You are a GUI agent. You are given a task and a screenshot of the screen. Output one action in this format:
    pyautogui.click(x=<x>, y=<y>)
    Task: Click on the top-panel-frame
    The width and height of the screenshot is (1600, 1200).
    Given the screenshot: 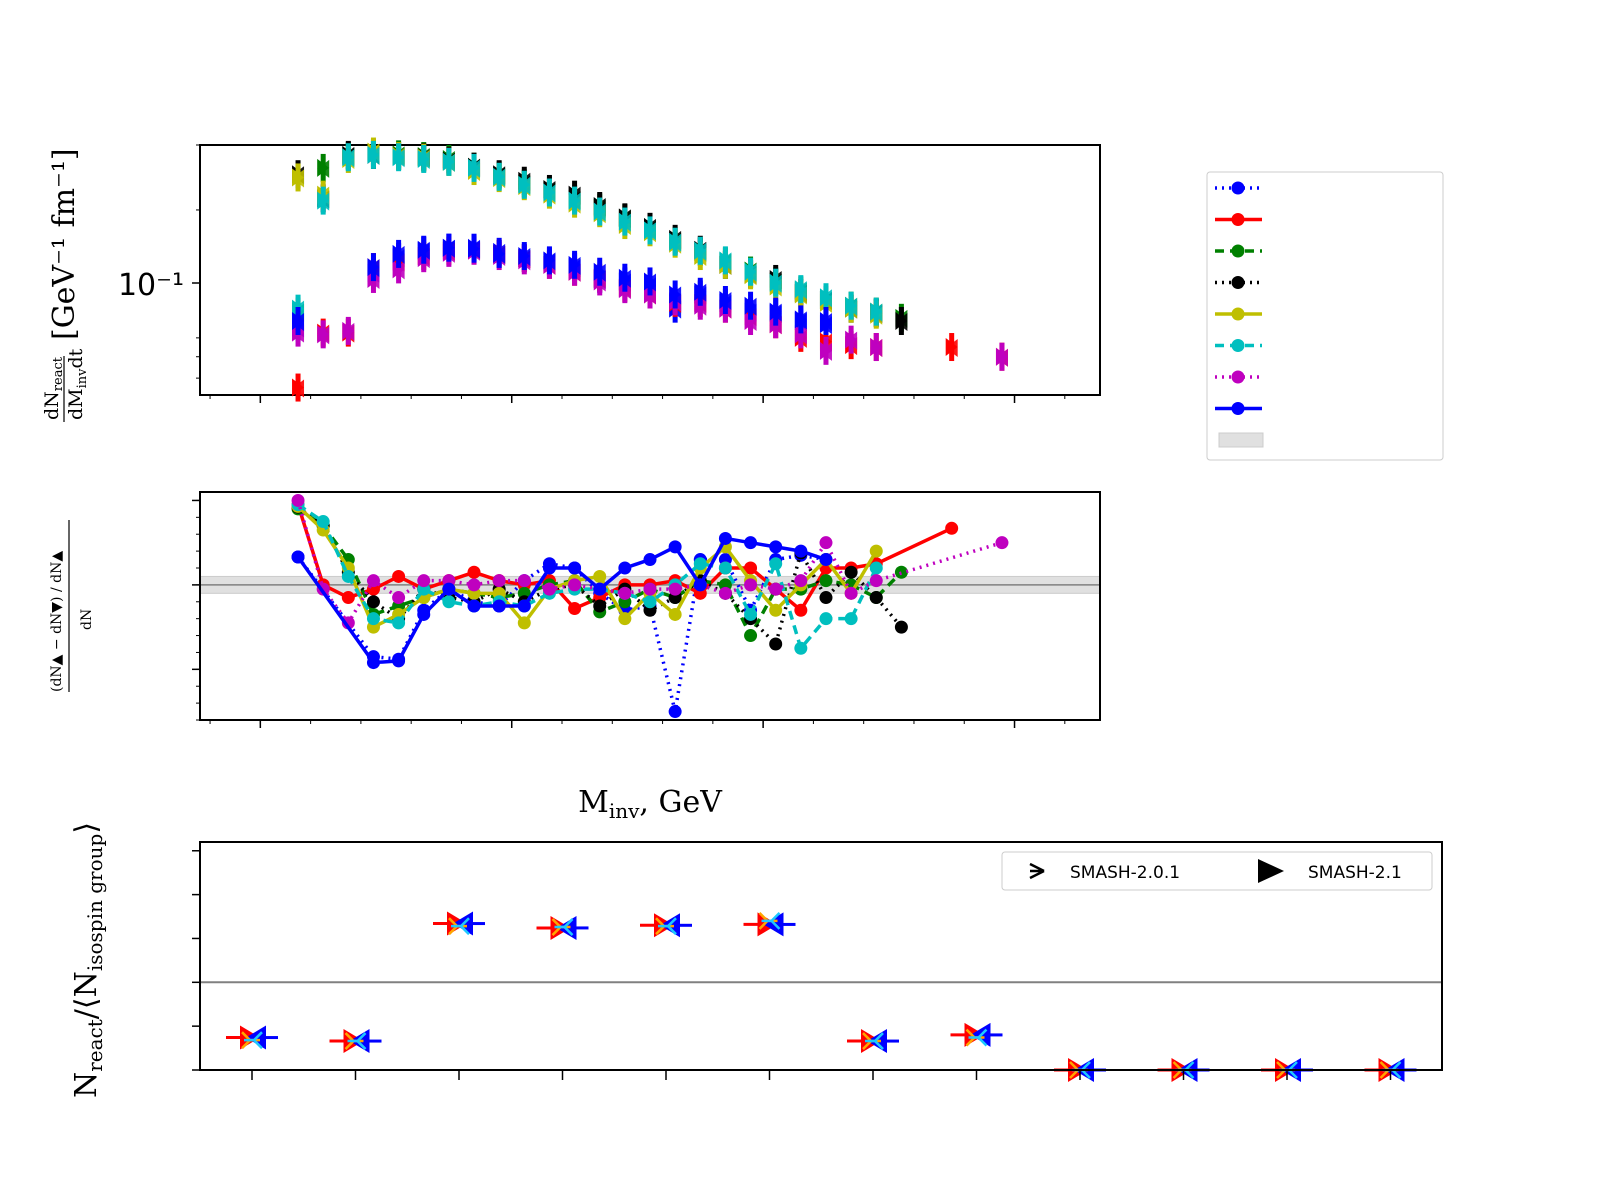 What is the action you would take?
    pyautogui.click(x=650, y=270)
    